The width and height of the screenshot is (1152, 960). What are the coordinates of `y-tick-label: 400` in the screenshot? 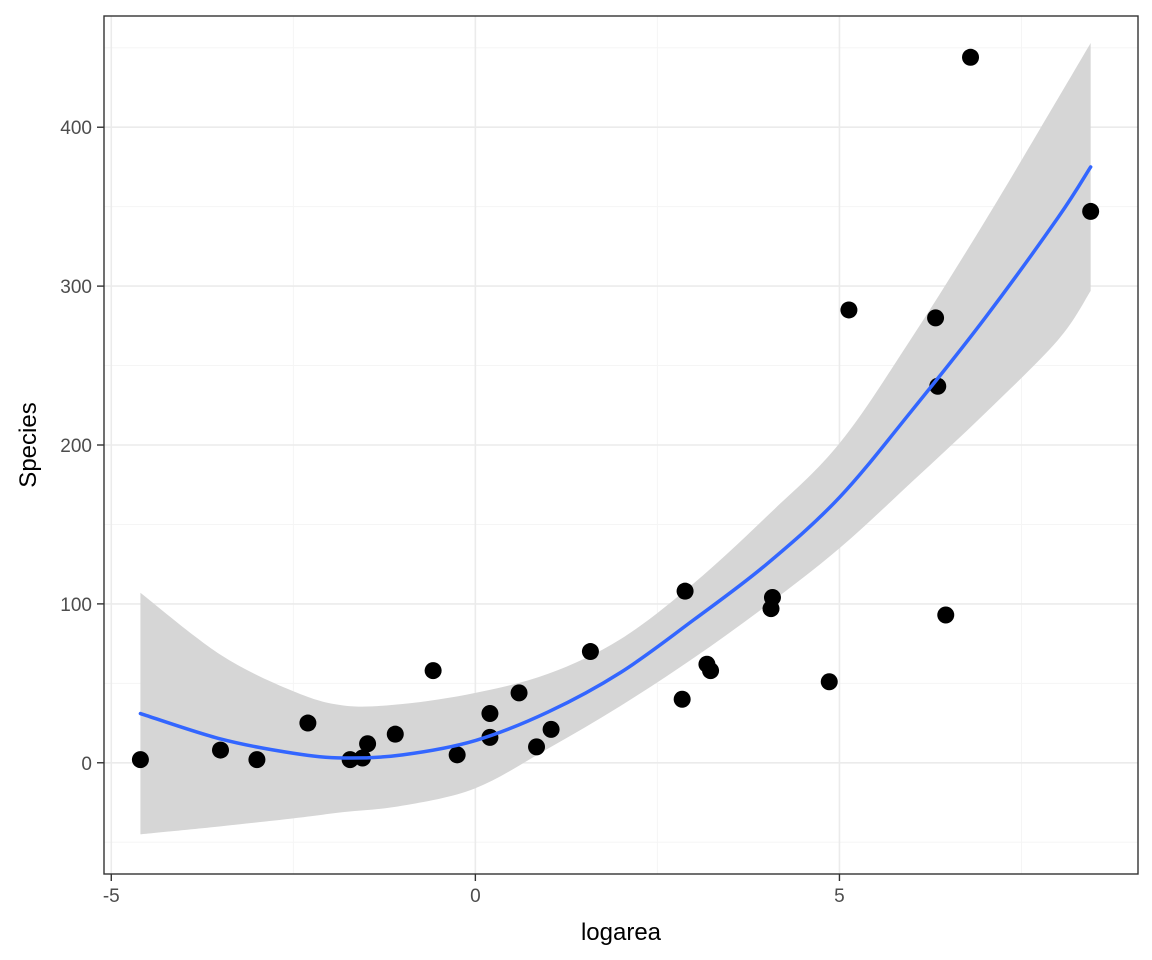 It's located at (76, 128).